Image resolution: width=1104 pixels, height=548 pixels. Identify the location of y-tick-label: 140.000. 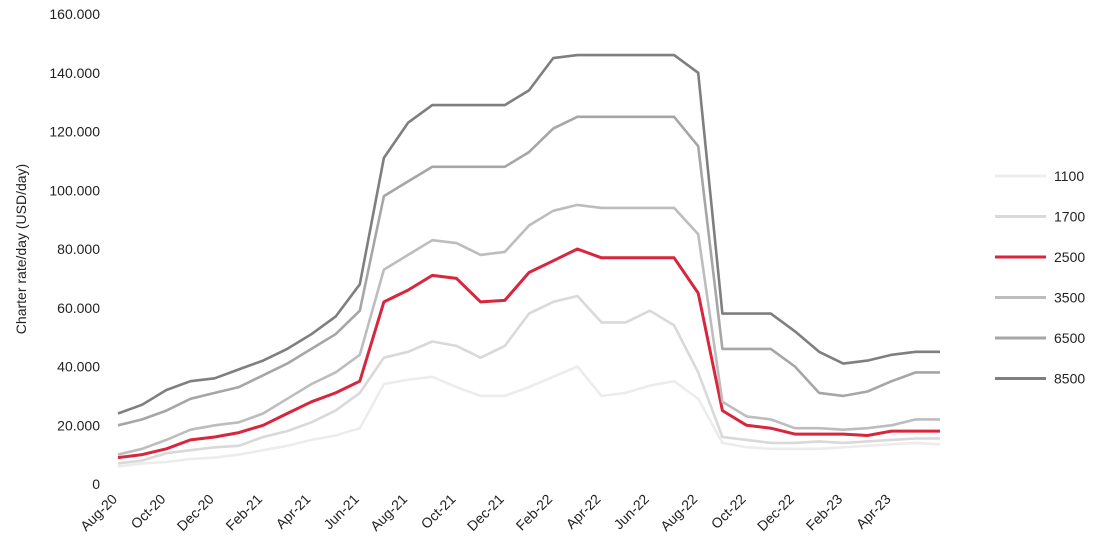
(74, 73).